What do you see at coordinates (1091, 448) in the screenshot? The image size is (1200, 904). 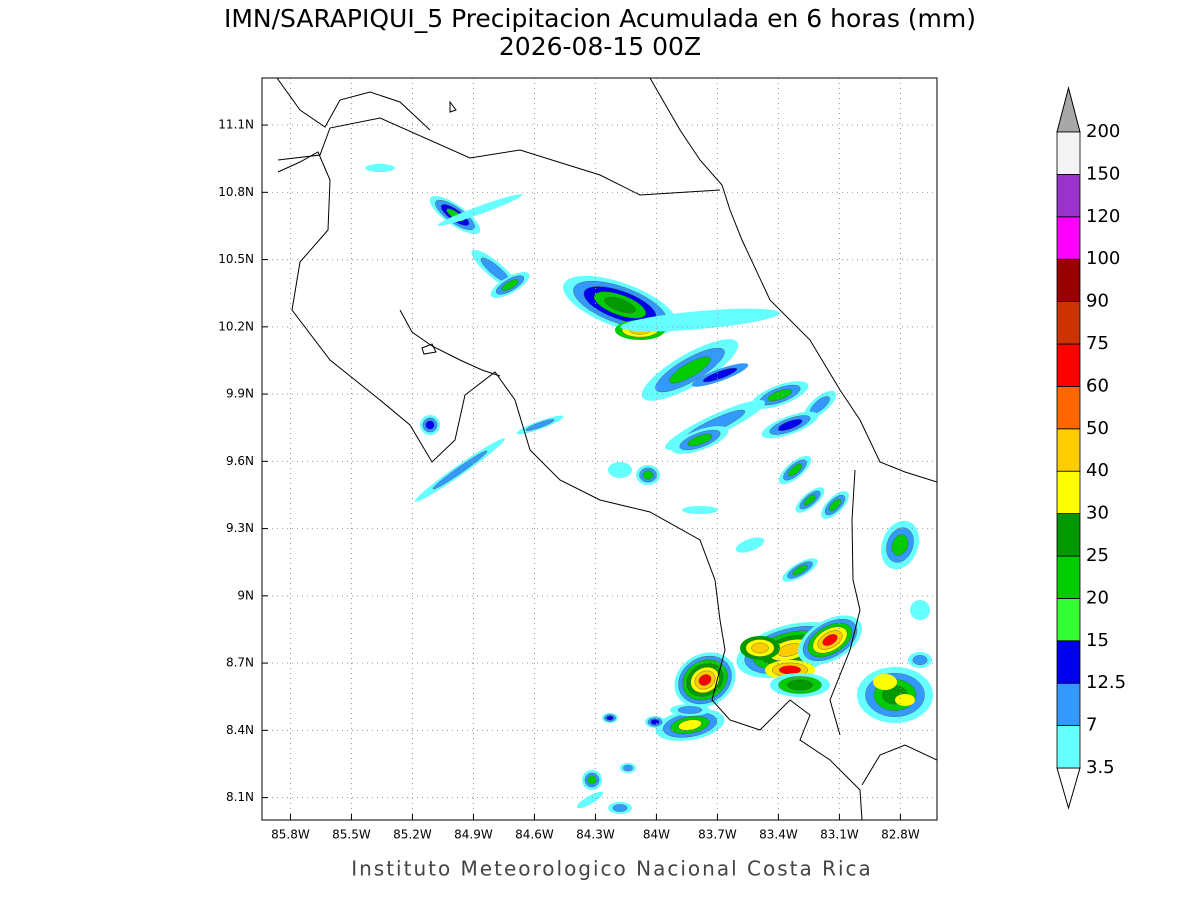 I see `colorbar: 3.5 7 12.5 15 20 25 30 40 50 60 75 90 100 120 150 200` at bounding box center [1091, 448].